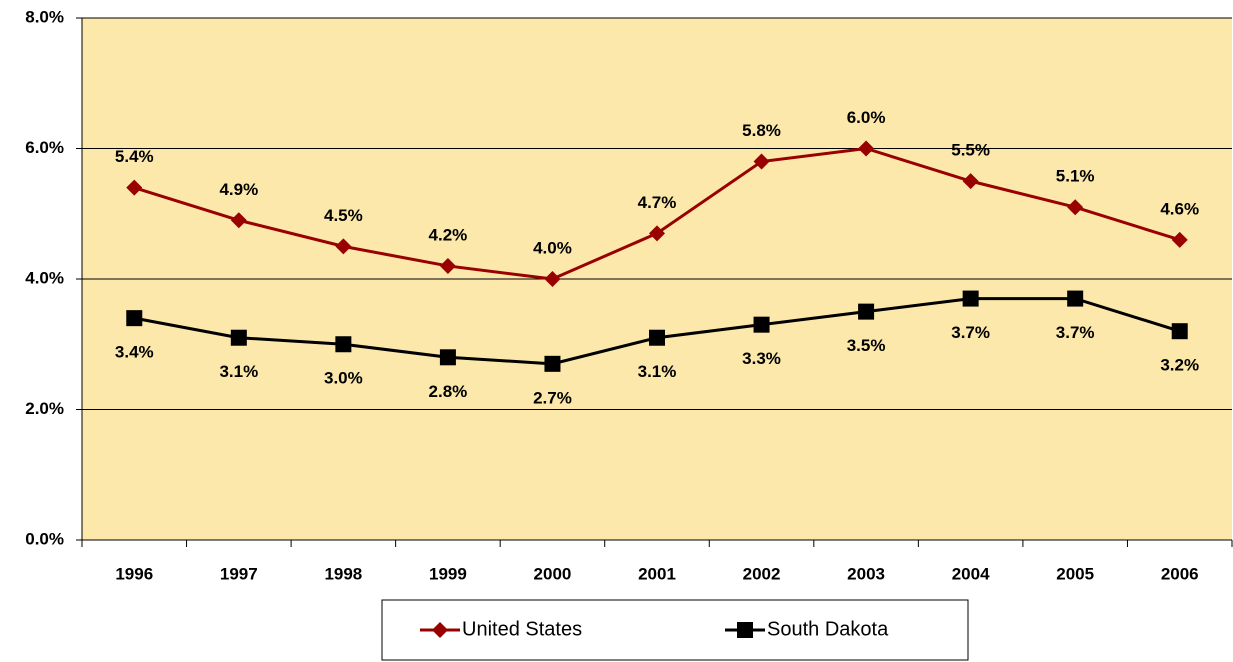 Image resolution: width=1233 pixels, height=662 pixels. Describe the element at coordinates (761, 130) in the screenshot. I see `data-label: 5.8%` at that location.